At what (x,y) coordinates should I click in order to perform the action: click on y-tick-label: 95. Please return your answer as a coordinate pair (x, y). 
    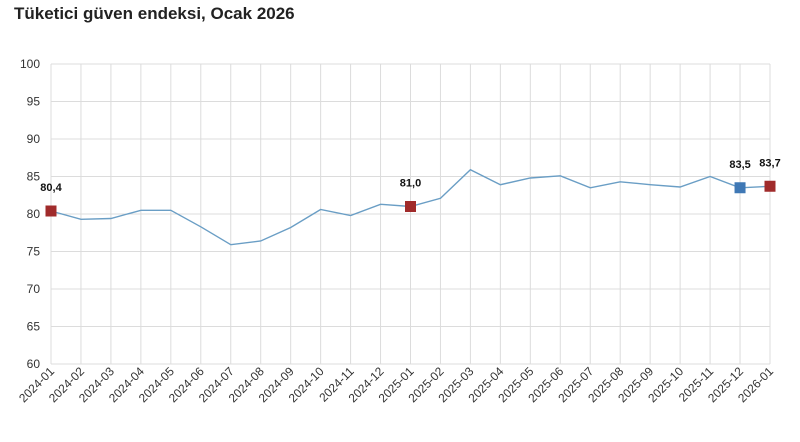
    Looking at the image, I should click on (34, 102).